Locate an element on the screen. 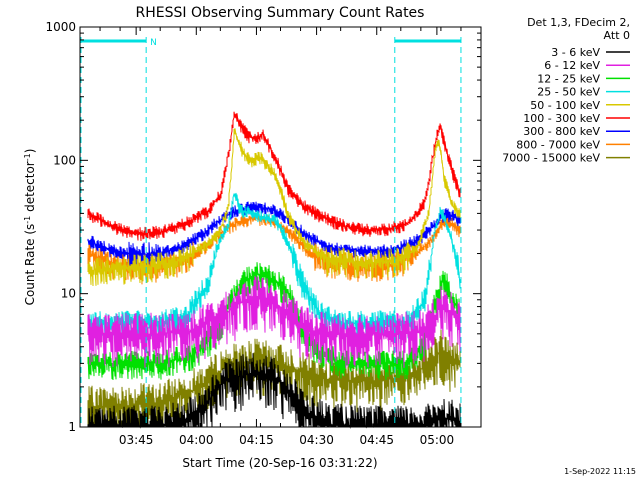  series-2-trace is located at coordinates (274, 321).